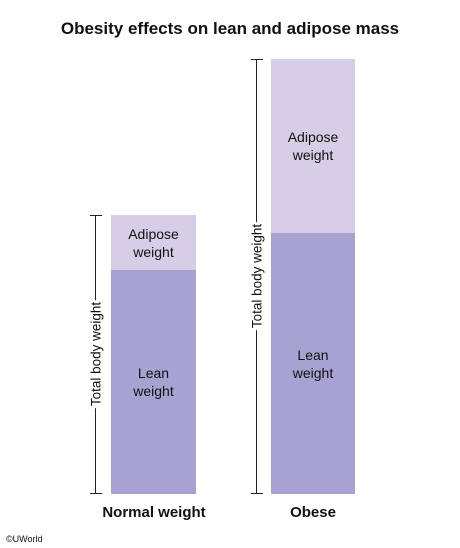 This screenshot has width=460, height=548. What do you see at coordinates (313, 512) in the screenshot?
I see `obese-label: Obese` at bounding box center [313, 512].